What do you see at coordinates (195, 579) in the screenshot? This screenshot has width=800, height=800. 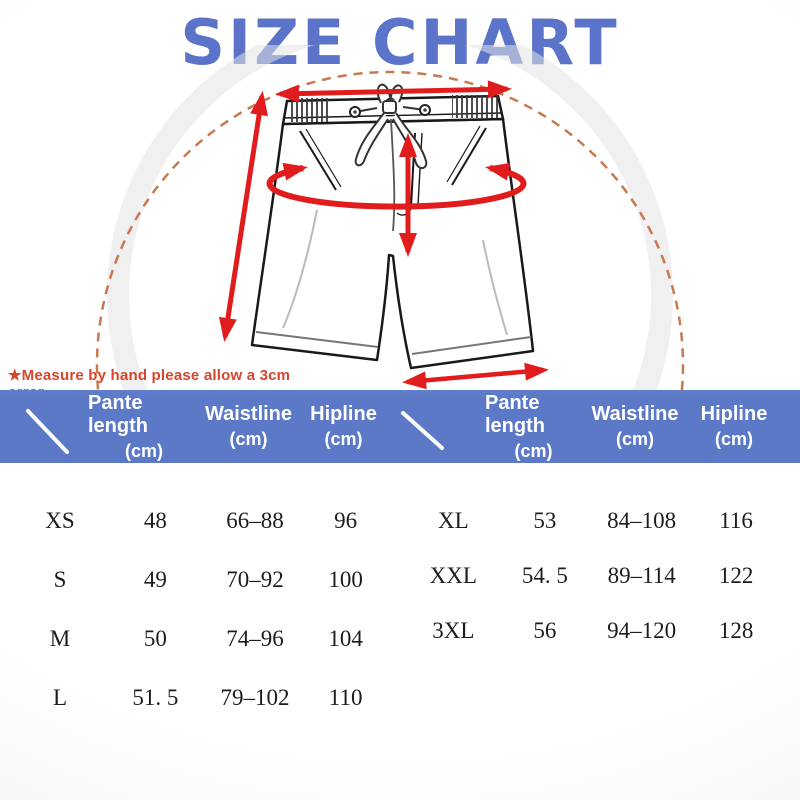 I see `table-row: S 49 70–92 100` at bounding box center [195, 579].